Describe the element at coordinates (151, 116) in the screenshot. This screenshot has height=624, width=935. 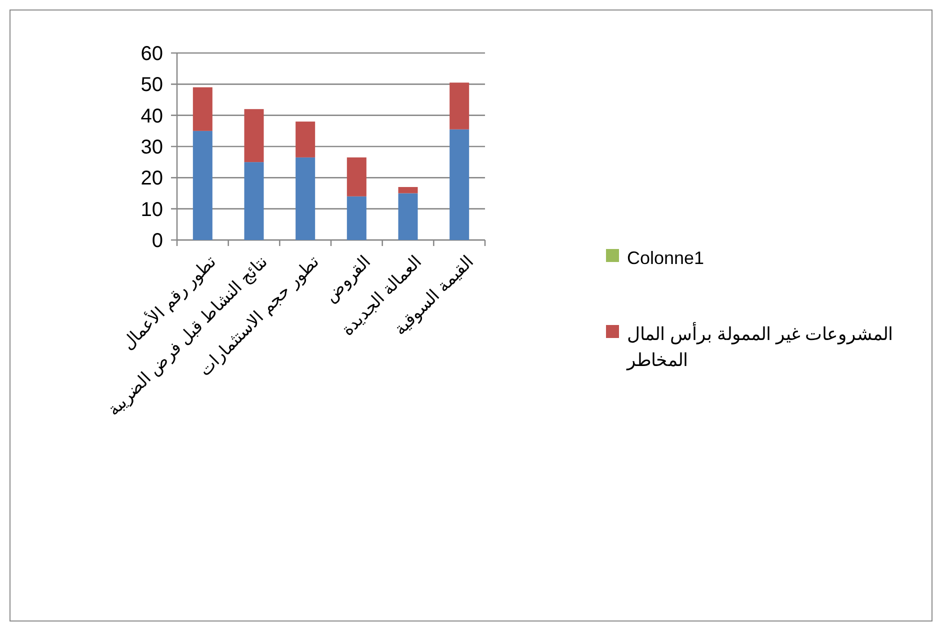
I see `y-tick-label: 40` at that location.